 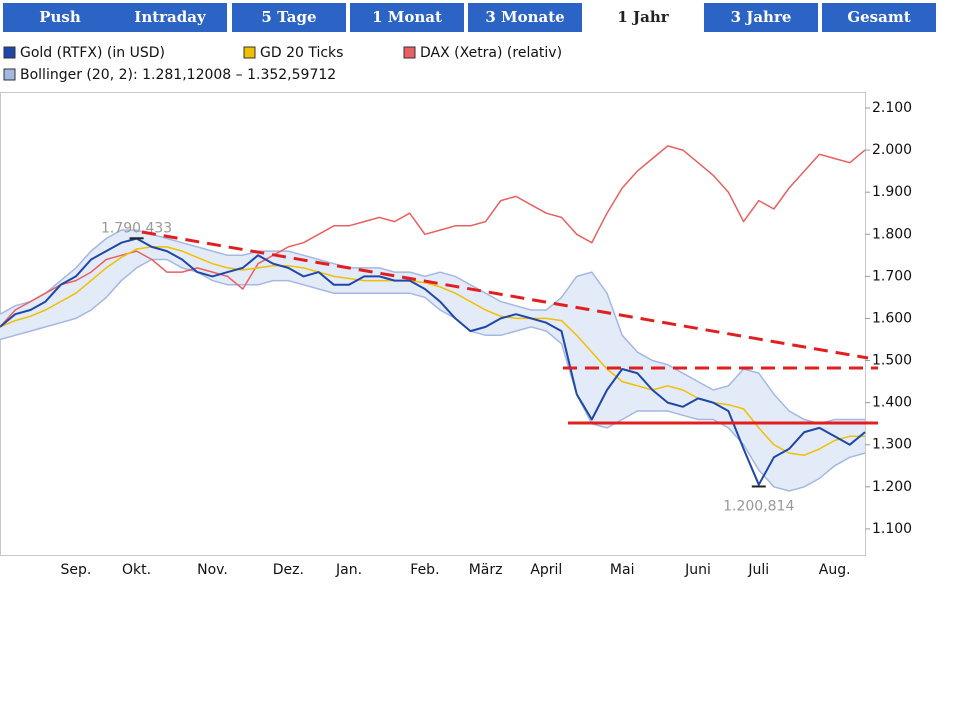 I want to click on x-tick-label: Nov., so click(x=212, y=570).